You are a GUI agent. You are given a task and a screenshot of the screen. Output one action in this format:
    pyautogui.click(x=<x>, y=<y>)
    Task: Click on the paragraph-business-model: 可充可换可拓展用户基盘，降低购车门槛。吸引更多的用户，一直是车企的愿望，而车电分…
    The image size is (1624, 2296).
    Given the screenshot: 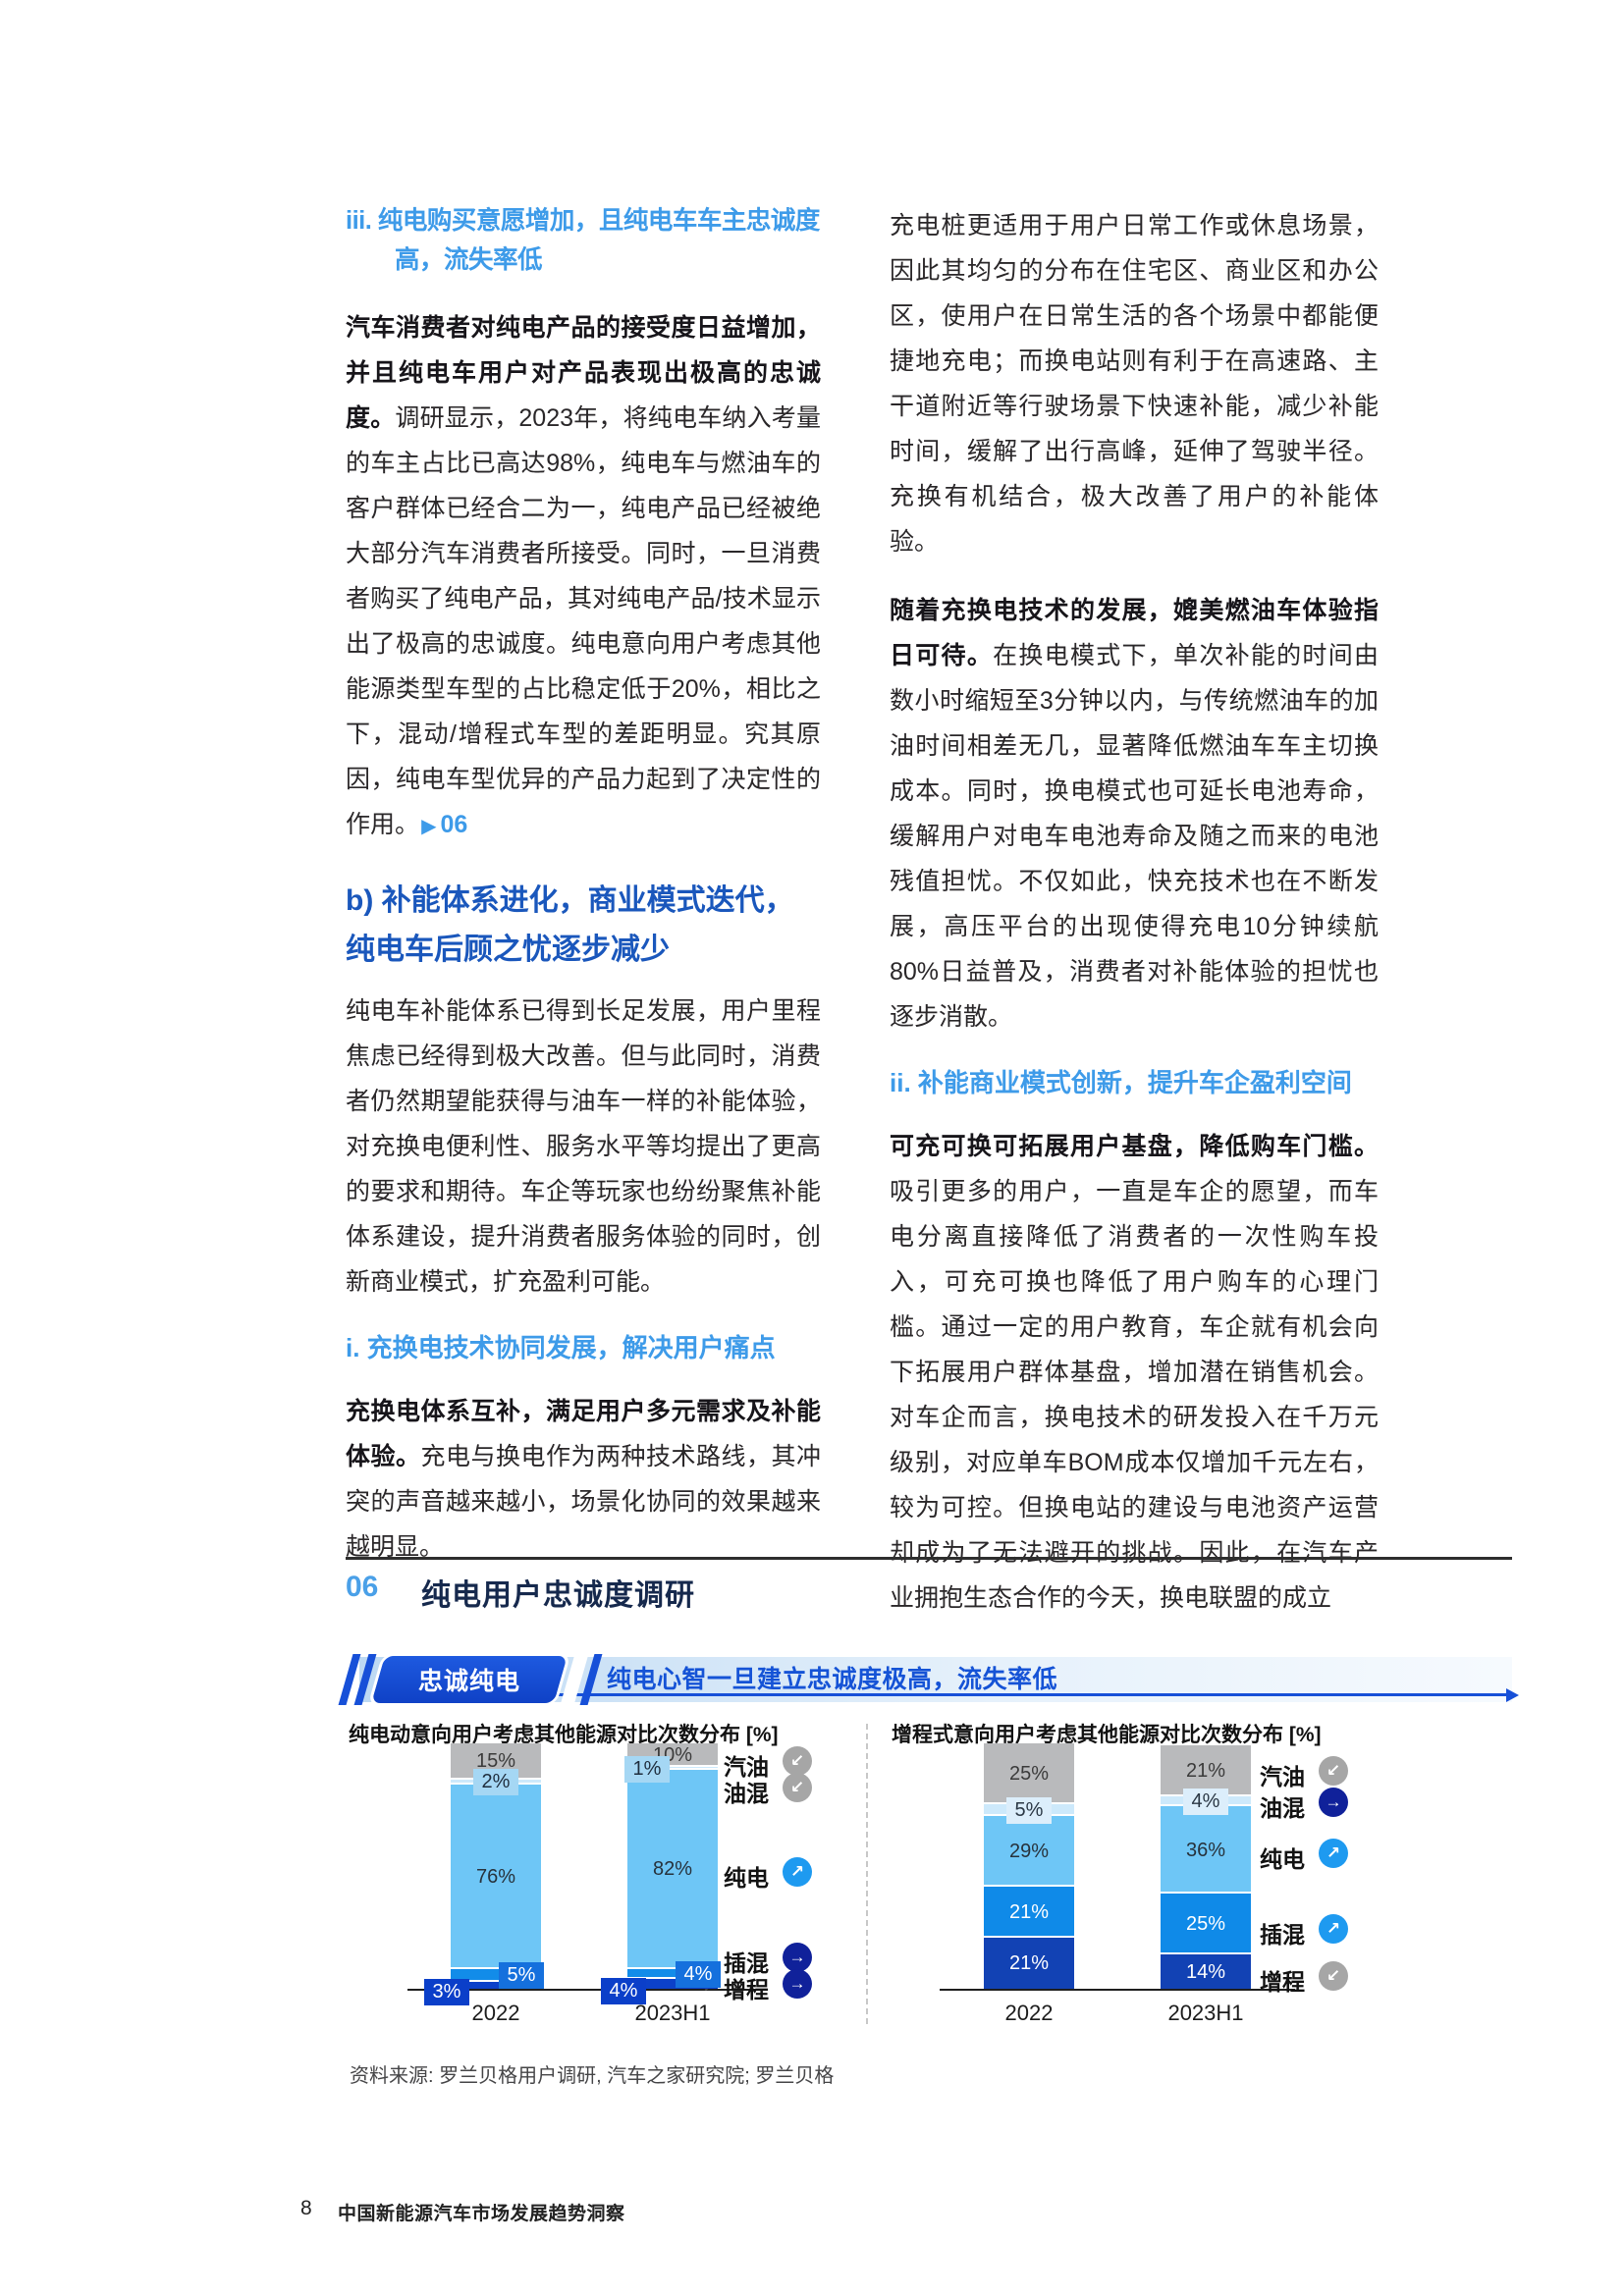 What is the action you would take?
    pyautogui.click(x=1134, y=1372)
    